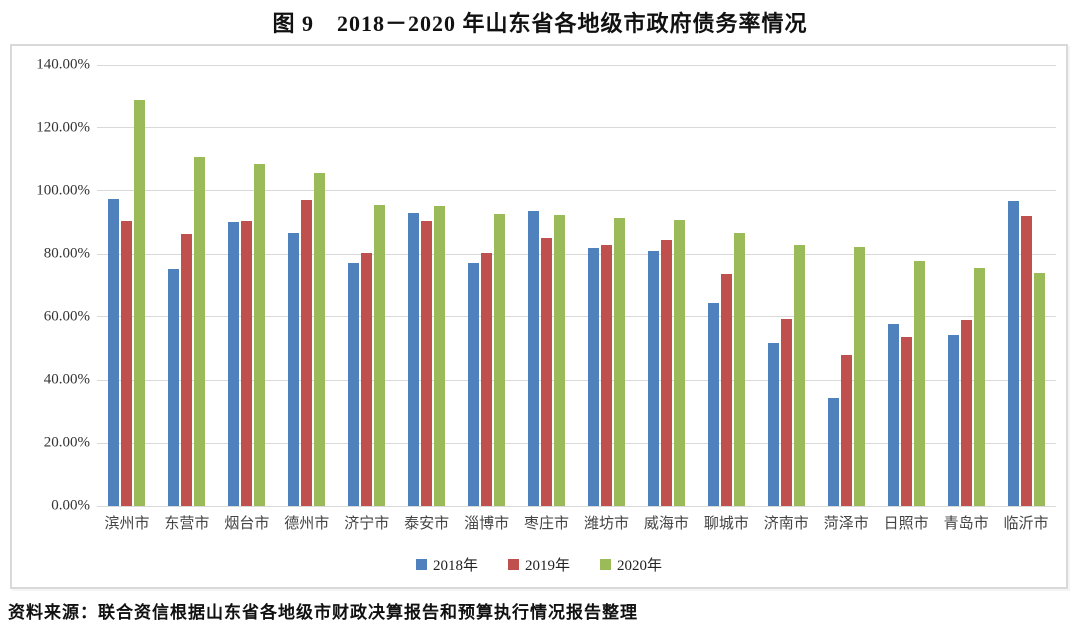 This screenshot has height=633, width=1080. Describe the element at coordinates (966, 524) in the screenshot. I see `x-axis-tick-label: 青岛市` at that location.